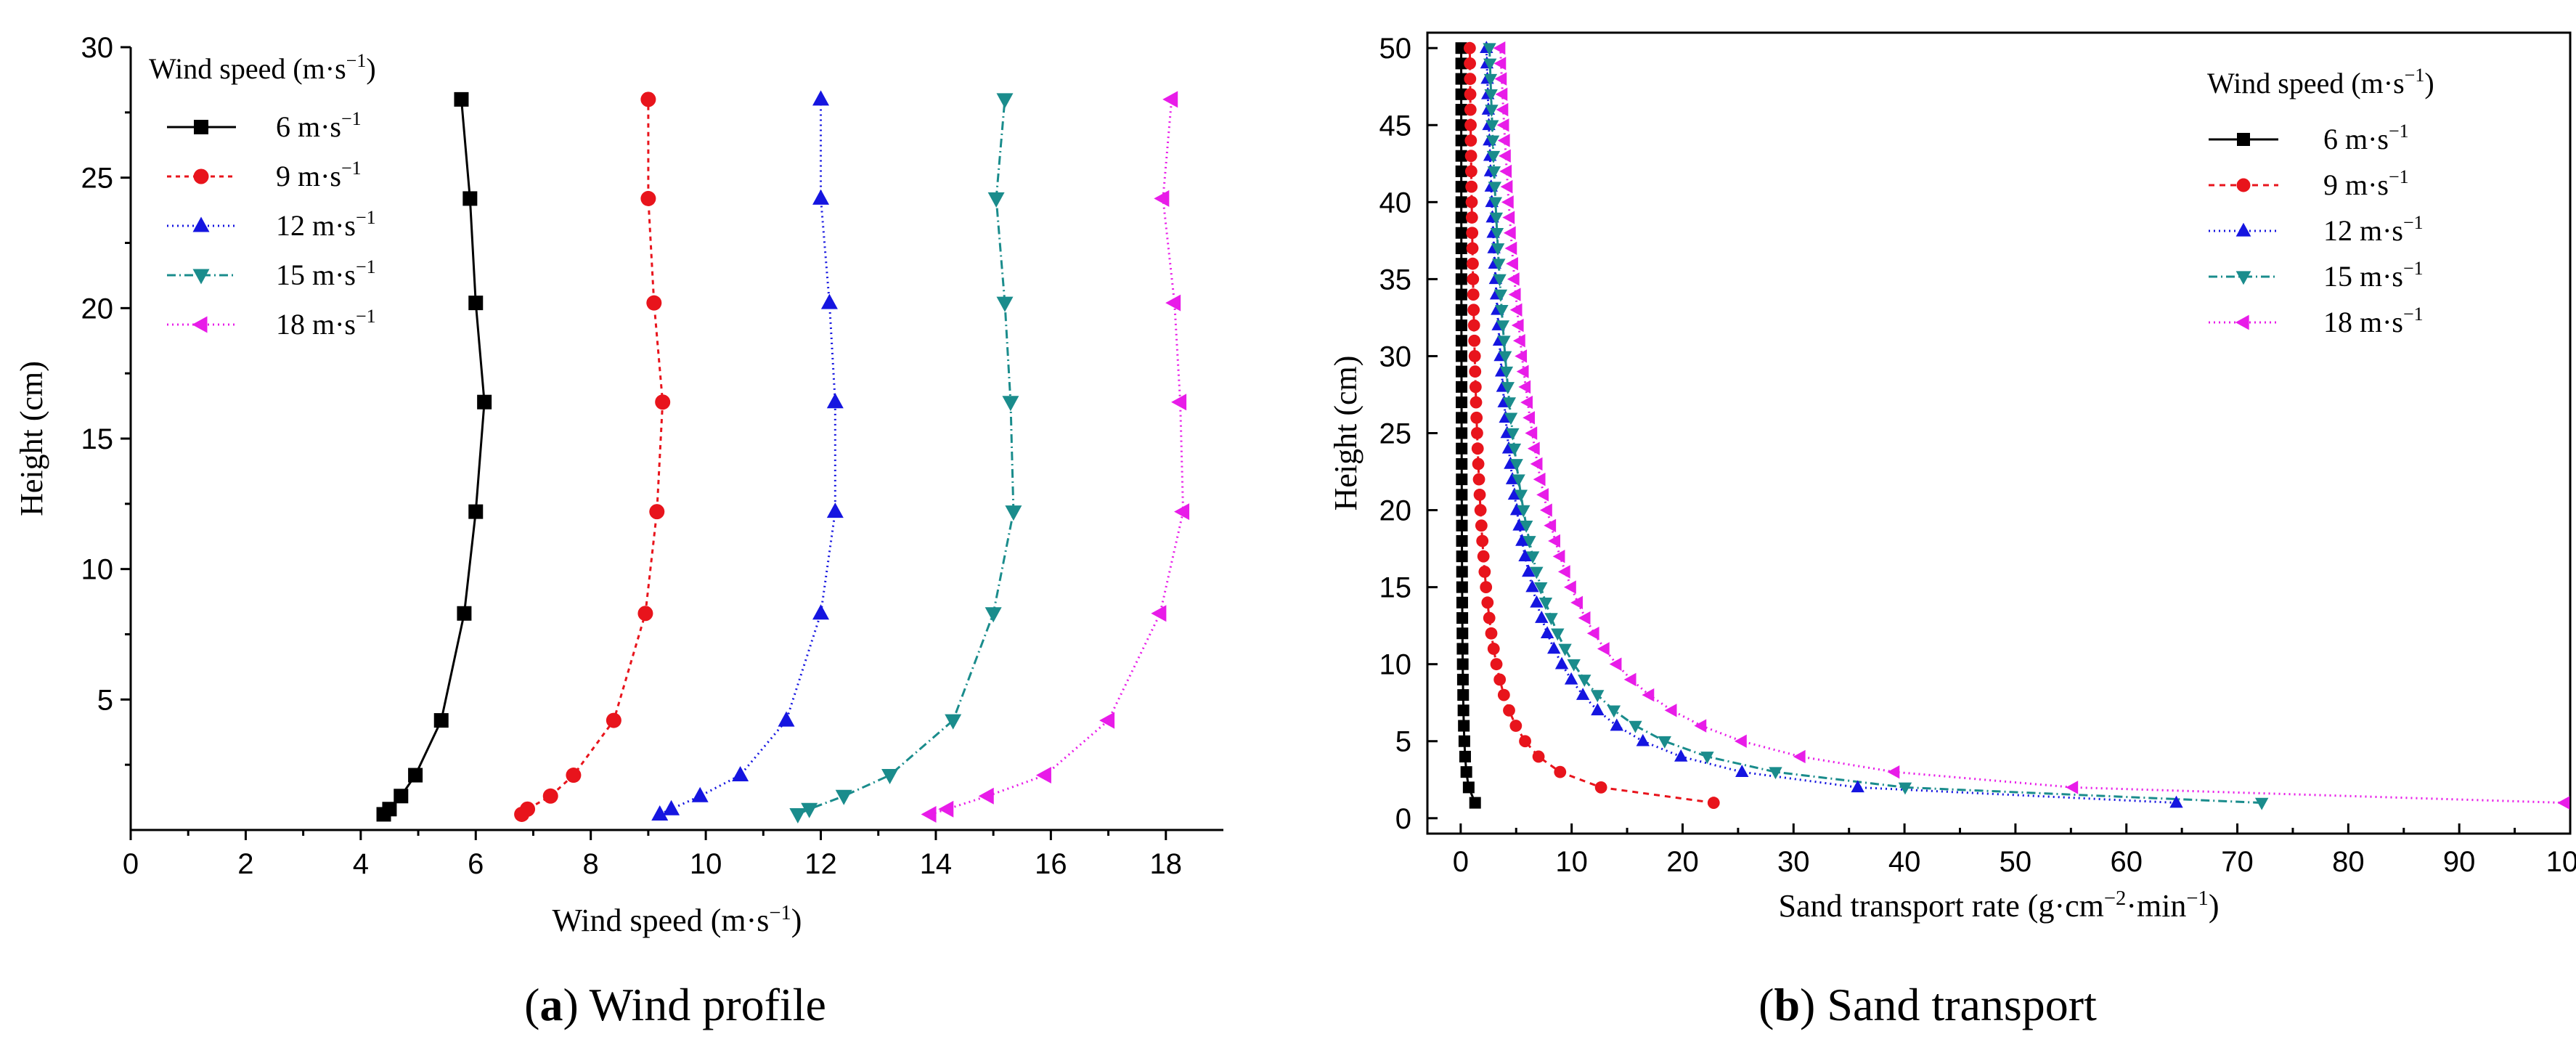 The height and width of the screenshot is (1050, 2576). What do you see at coordinates (361, 864) in the screenshot?
I see `x-tick-label-a: 4` at bounding box center [361, 864].